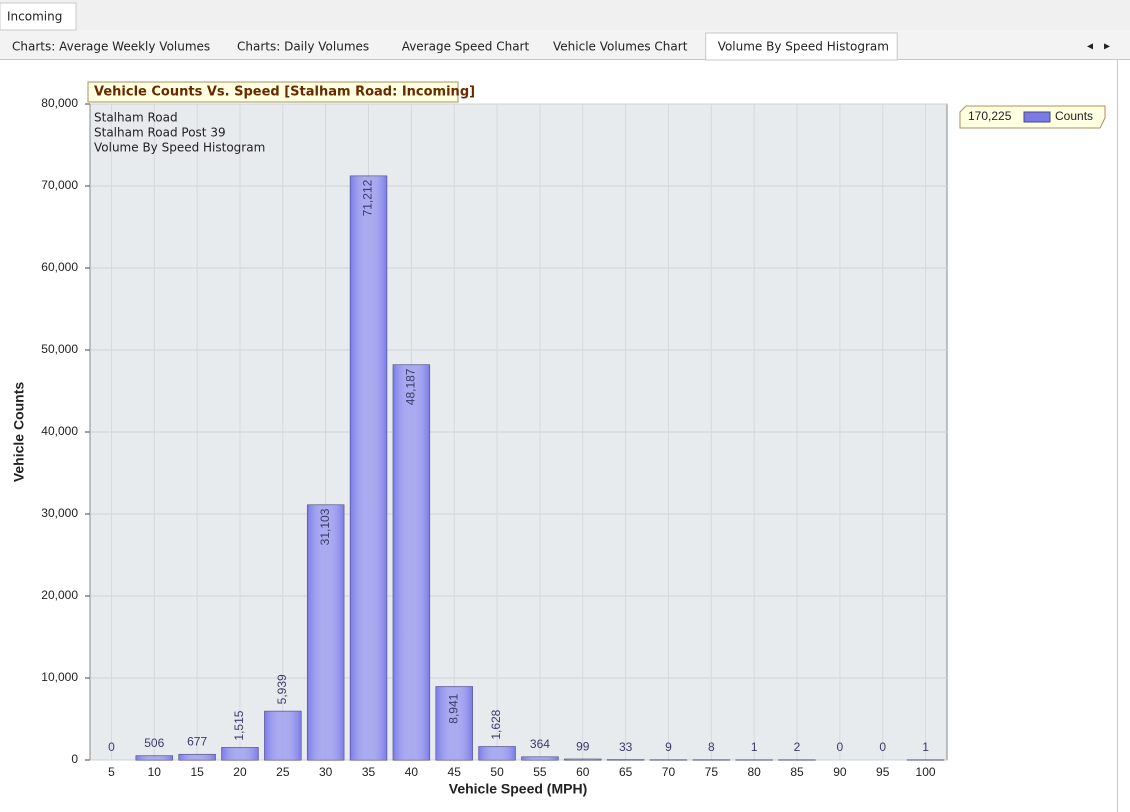 Image resolution: width=1130 pixels, height=812 pixels. What do you see at coordinates (712, 772) in the screenshot?
I see `x-tick-label: 75` at bounding box center [712, 772].